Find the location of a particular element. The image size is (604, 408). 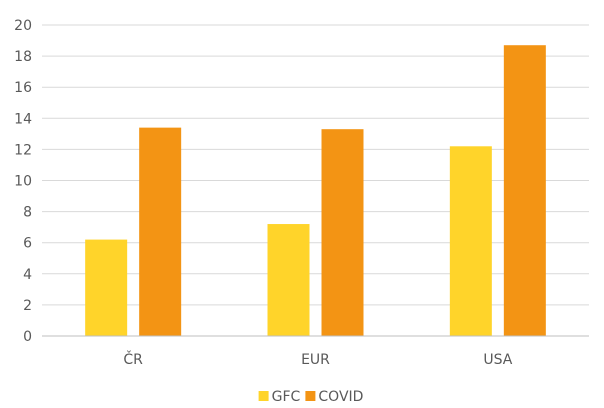

y-tick-label: 10 is located at coordinates (23, 182).